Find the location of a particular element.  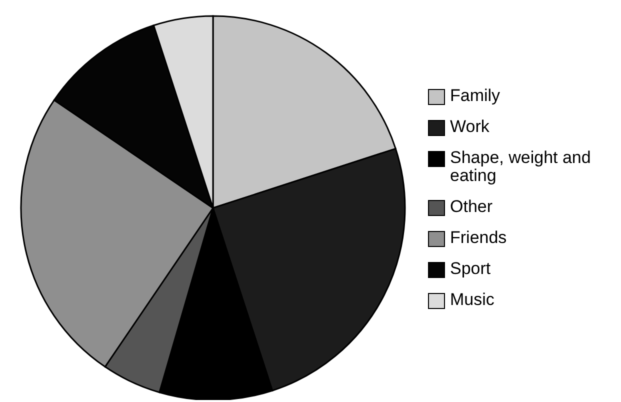

legend-label: Other is located at coordinates (471, 206).